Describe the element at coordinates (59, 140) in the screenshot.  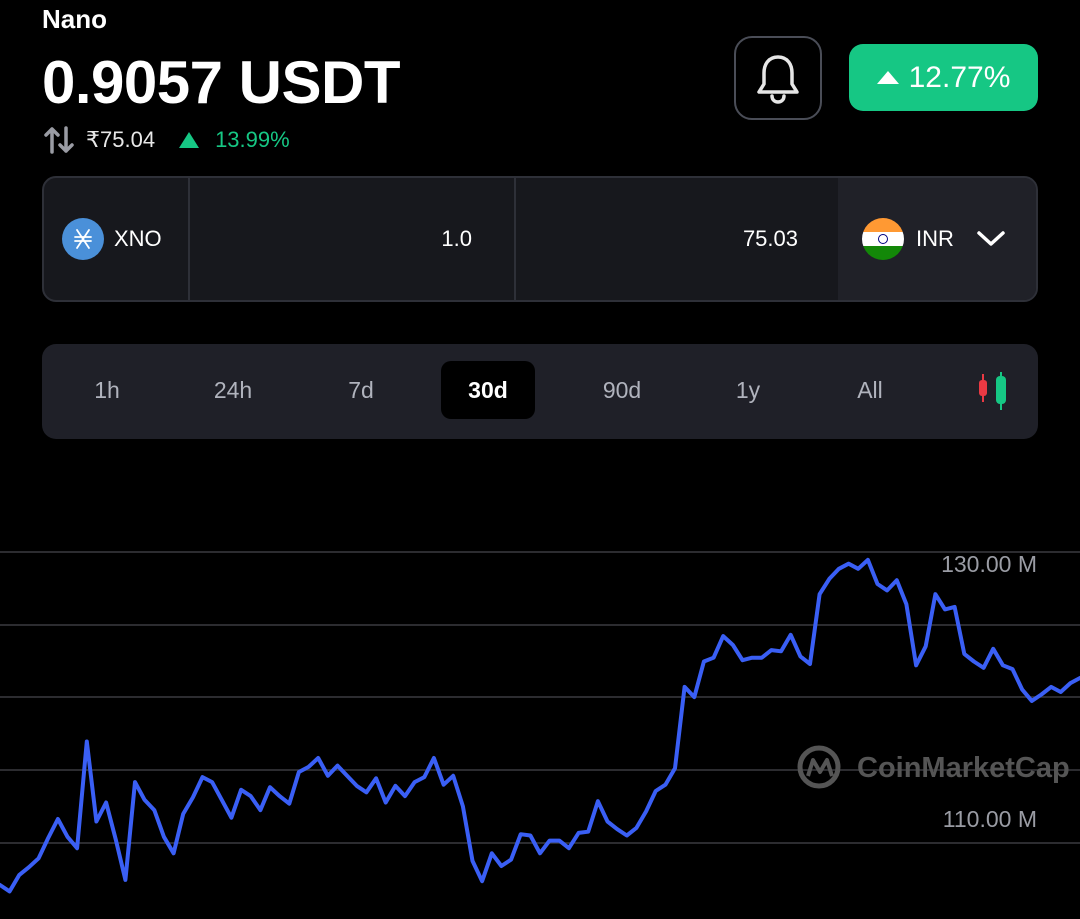
I see `swap-icon` at that location.